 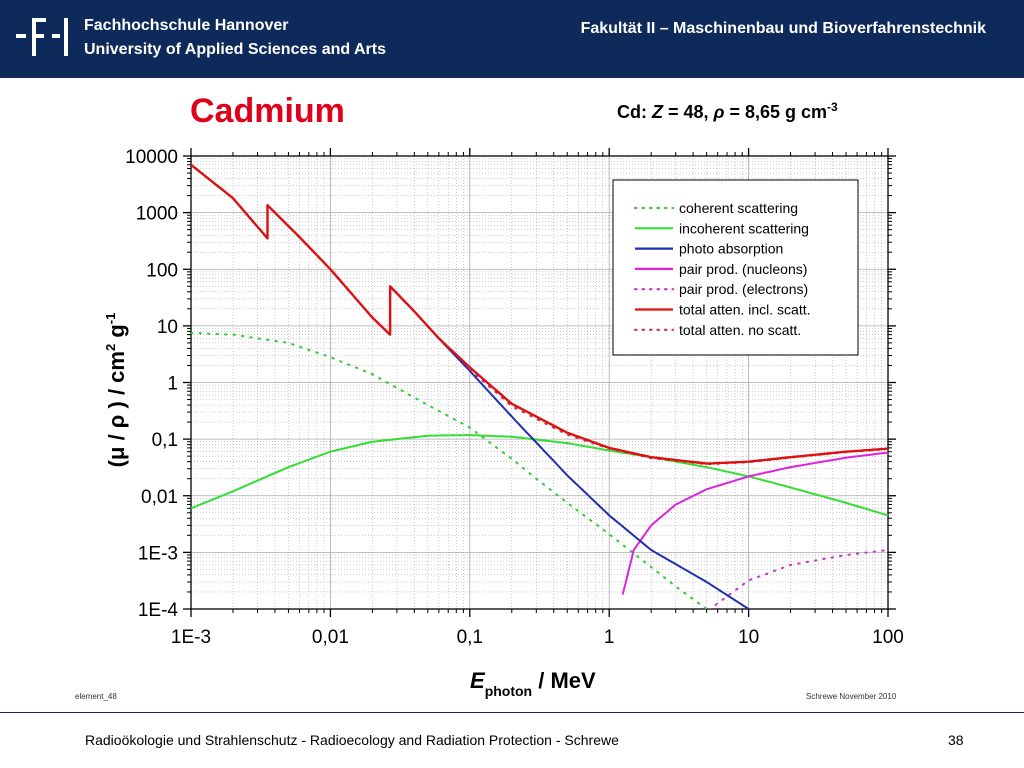 I want to click on y-tick-label: 0,1, so click(x=165, y=440).